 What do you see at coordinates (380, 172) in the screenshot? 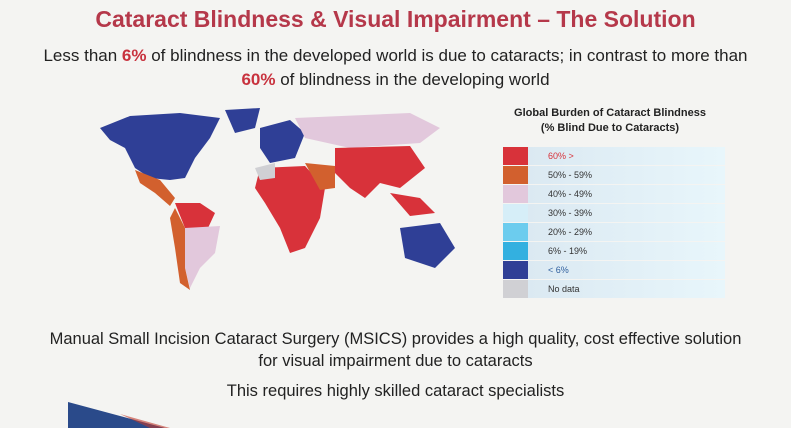
I see `asia` at bounding box center [380, 172].